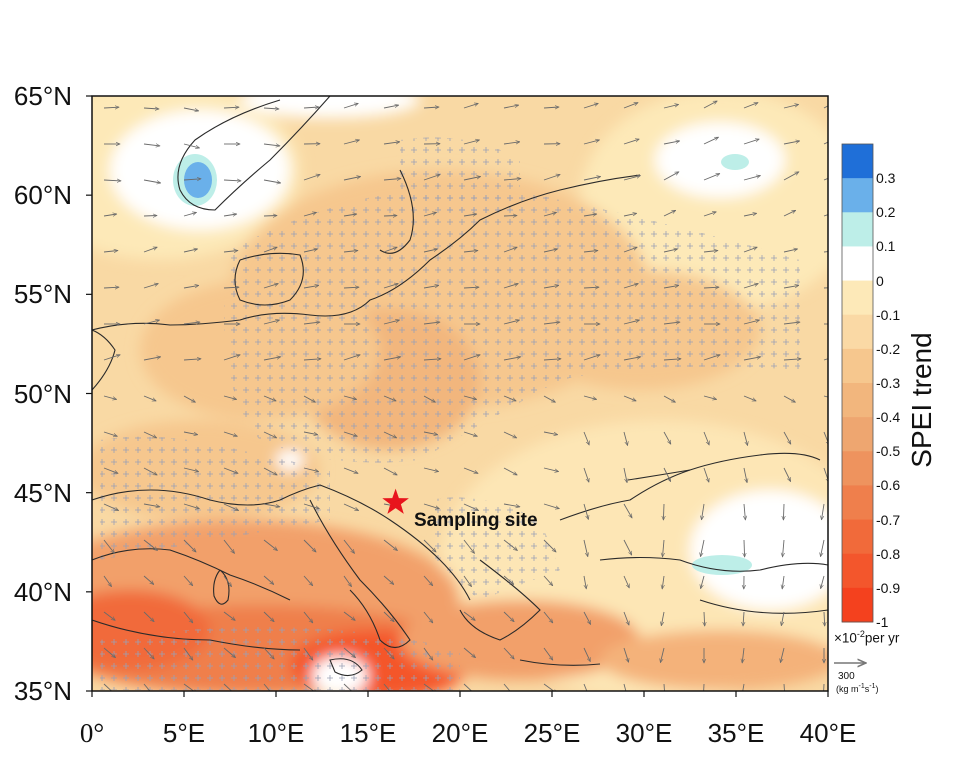 This screenshot has height=773, width=959. What do you see at coordinates (42, 96) in the screenshot?
I see `latitude-label: 65°N` at bounding box center [42, 96].